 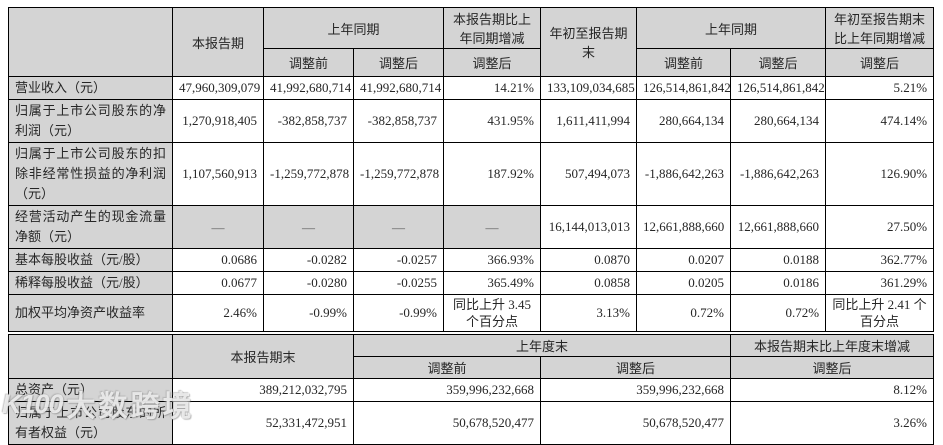 I want to click on cell: 1,611,411,994, so click(x=589, y=121).